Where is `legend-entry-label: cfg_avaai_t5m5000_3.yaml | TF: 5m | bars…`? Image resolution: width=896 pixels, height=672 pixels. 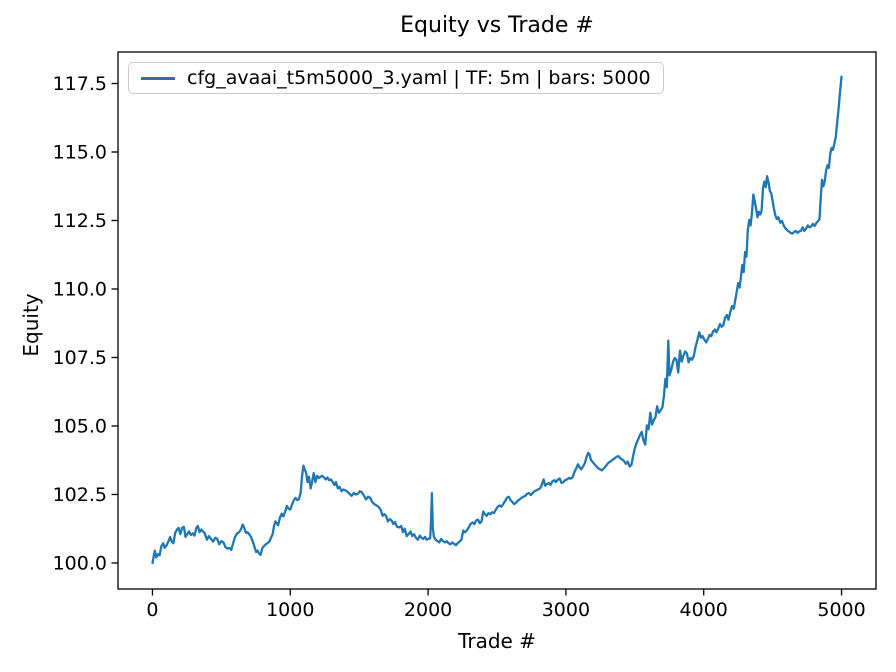 legend-entry-label: cfg_avaai_t5m5000_3.yaml | TF: 5m | bars… is located at coordinates (419, 78).